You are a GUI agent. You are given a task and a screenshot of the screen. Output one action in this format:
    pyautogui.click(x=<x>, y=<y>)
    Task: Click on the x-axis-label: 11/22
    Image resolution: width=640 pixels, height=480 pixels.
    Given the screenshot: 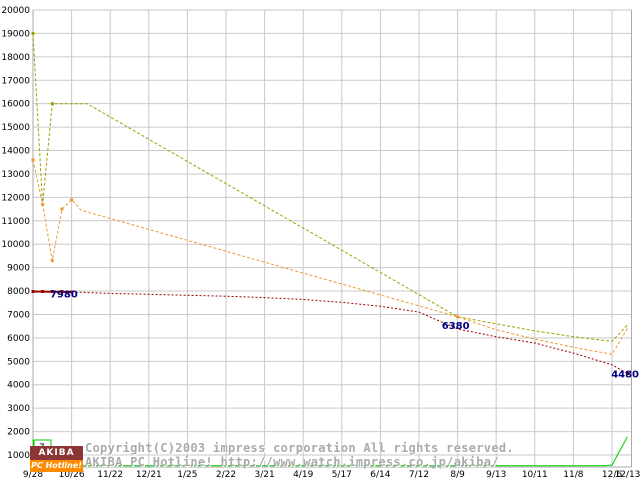 What is the action you would take?
    pyautogui.click(x=110, y=475)
    